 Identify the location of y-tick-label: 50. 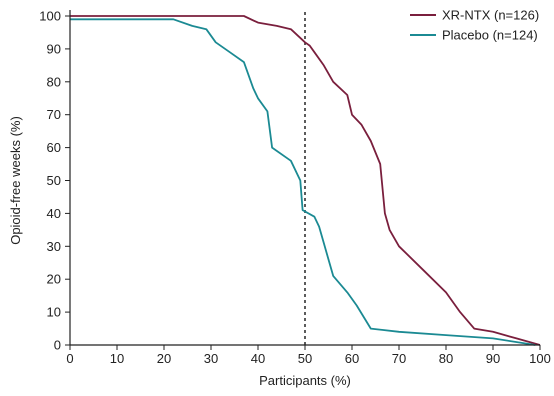
(54, 180).